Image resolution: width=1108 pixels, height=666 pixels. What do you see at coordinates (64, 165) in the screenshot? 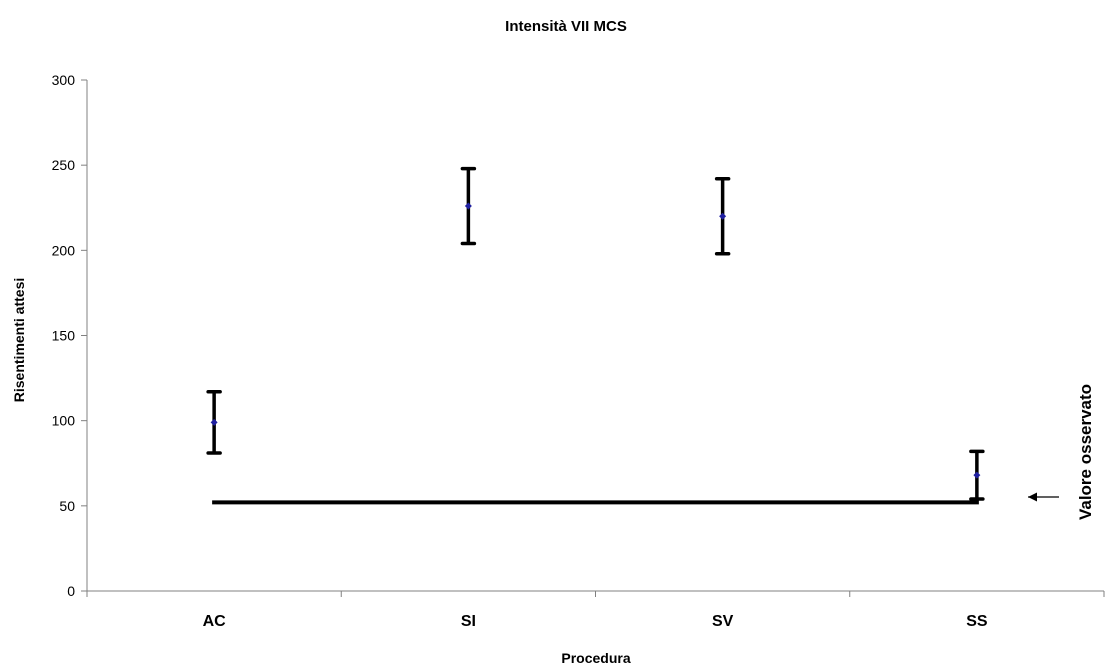
I see `y-tick-label: 250` at bounding box center [64, 165].